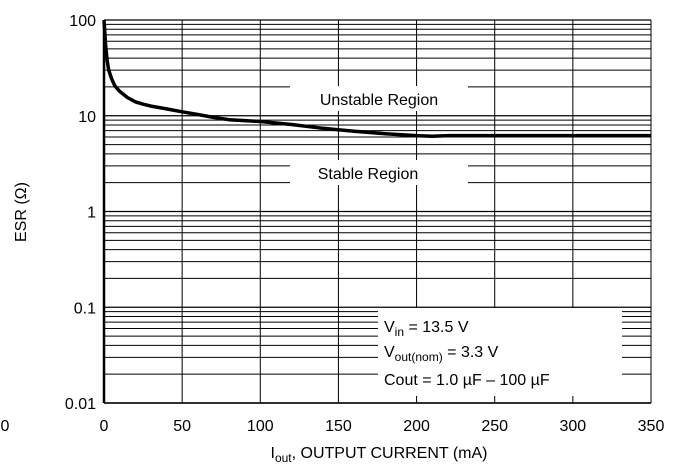 This screenshot has height=470, width=682. Describe the element at coordinates (91, 213) in the screenshot. I see `y-tick-label: 1` at that location.